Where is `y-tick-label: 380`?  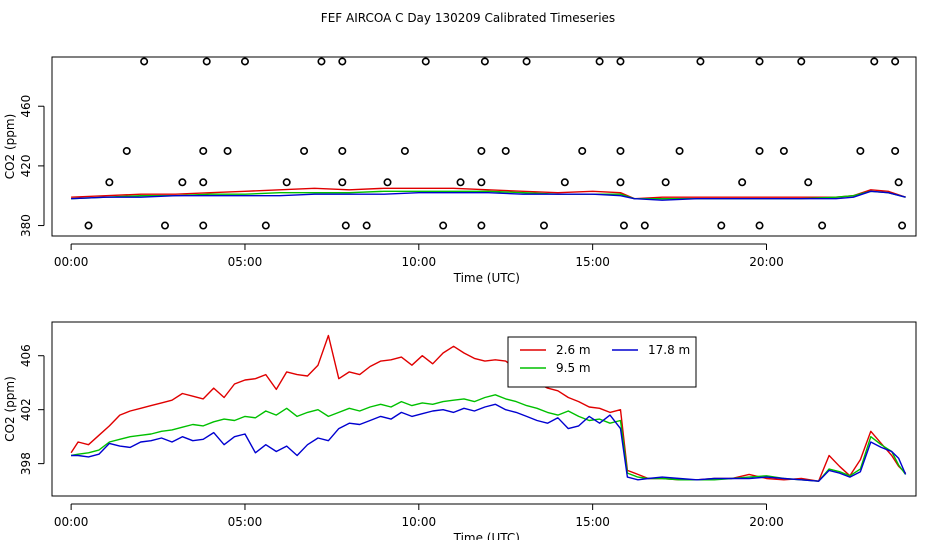 y-tick-label: 380 is located at coordinates (26, 225).